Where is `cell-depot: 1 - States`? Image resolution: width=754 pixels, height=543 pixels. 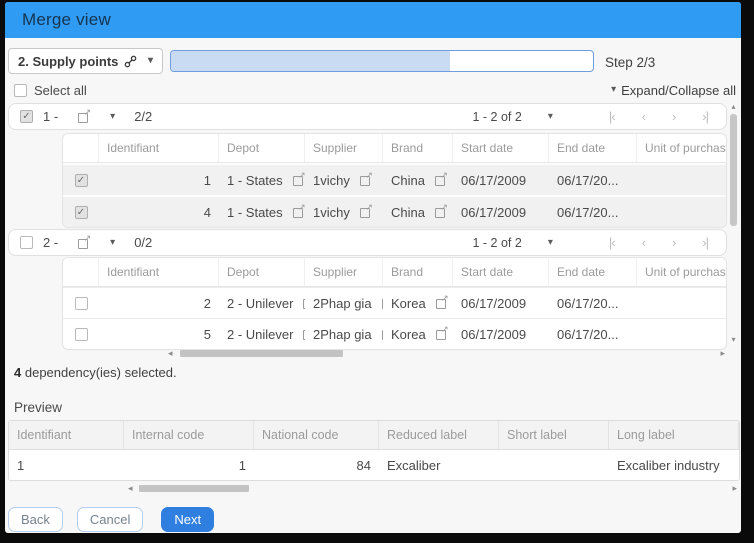
cell-depot: 1 - States is located at coordinates (255, 212).